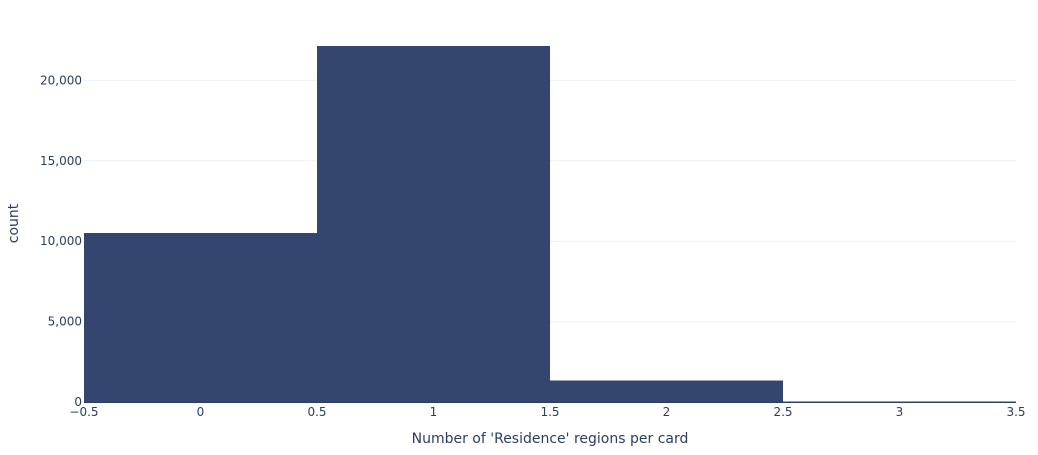 The height and width of the screenshot is (455, 1038). Describe the element at coordinates (434, 412) in the screenshot. I see `x-tick-label: 1` at that location.